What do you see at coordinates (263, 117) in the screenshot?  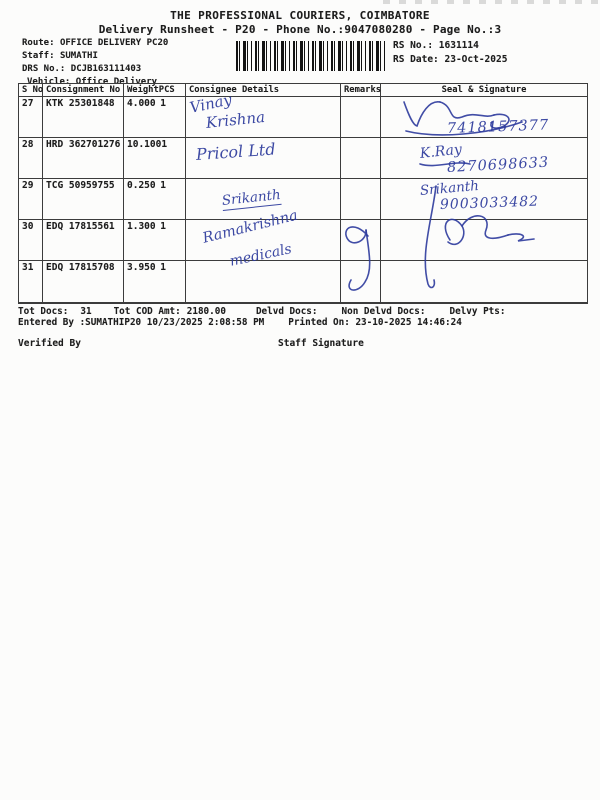 I see `row27-consignee-cell` at bounding box center [263, 117].